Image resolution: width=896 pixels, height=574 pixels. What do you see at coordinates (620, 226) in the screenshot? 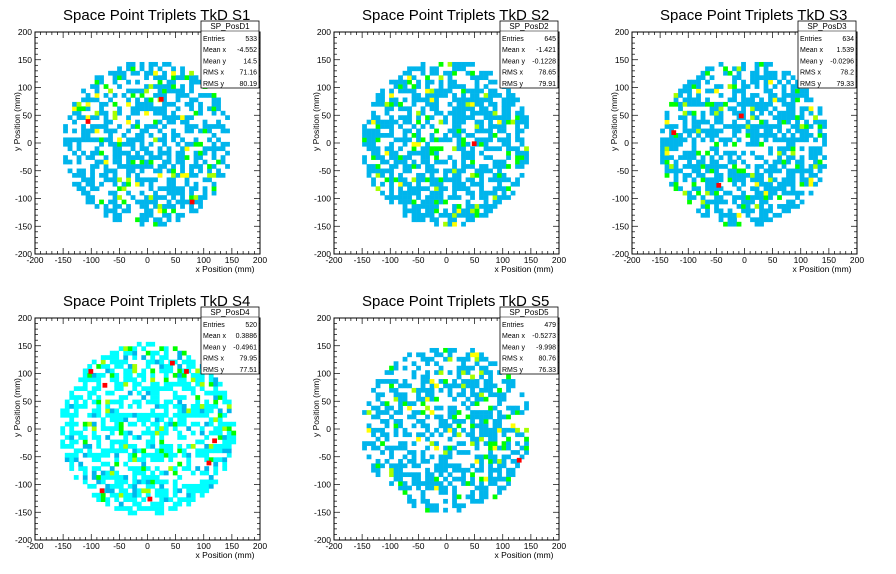
I see `y-tick-label: -150` at bounding box center [620, 226].